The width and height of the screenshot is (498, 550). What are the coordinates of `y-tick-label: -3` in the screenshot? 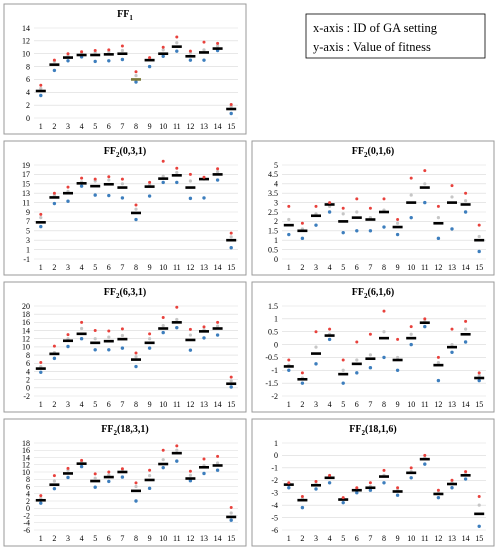 It's located at (274, 493).